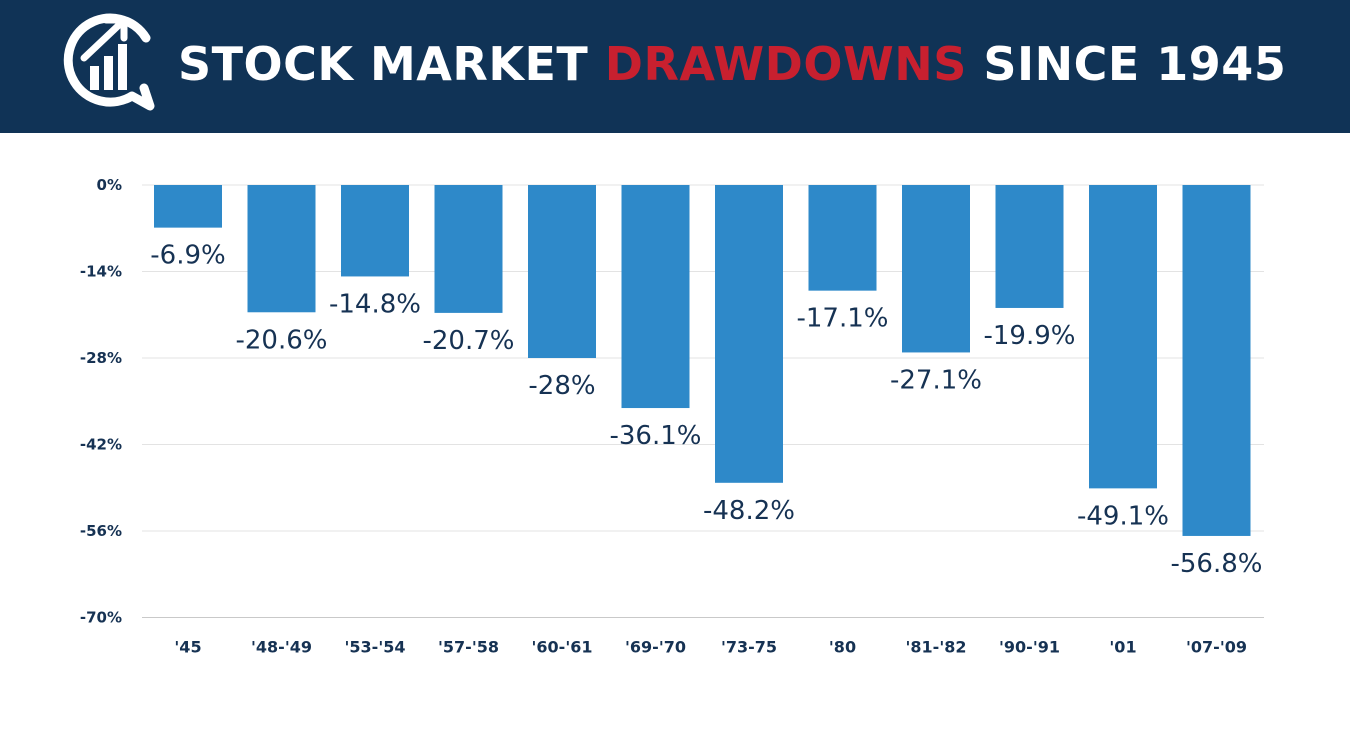 The height and width of the screenshot is (755, 1350). I want to click on title-part1: STOCK MARKET, so click(391, 64).